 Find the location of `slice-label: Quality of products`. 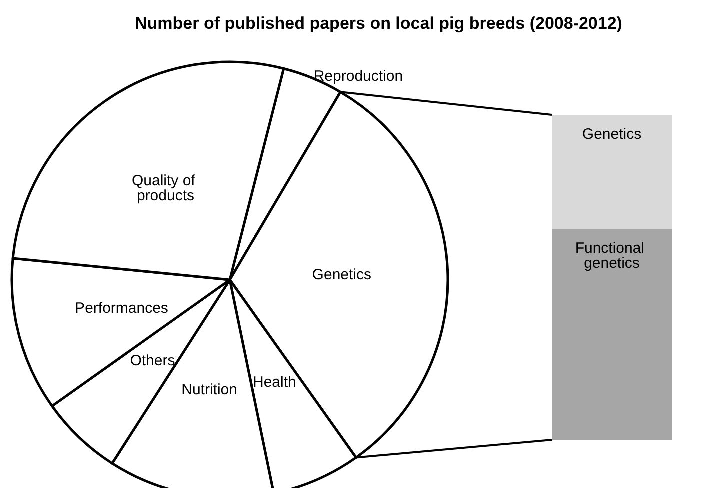

slice-label: Quality of products is located at coordinates (166, 188).